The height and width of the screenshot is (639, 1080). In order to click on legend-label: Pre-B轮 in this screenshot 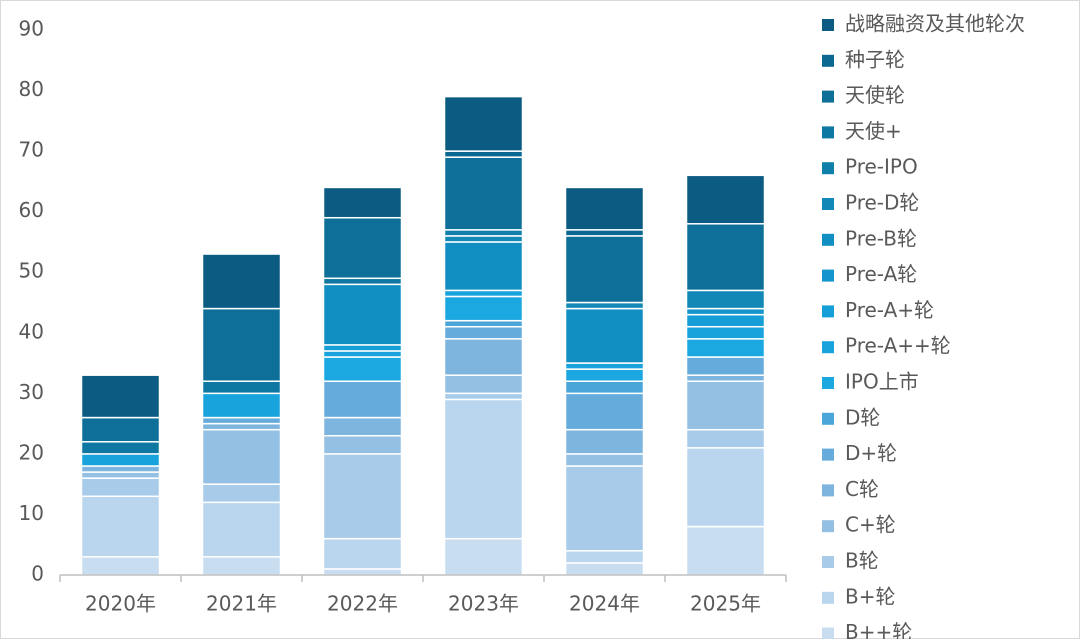, I will do `click(881, 238)`.